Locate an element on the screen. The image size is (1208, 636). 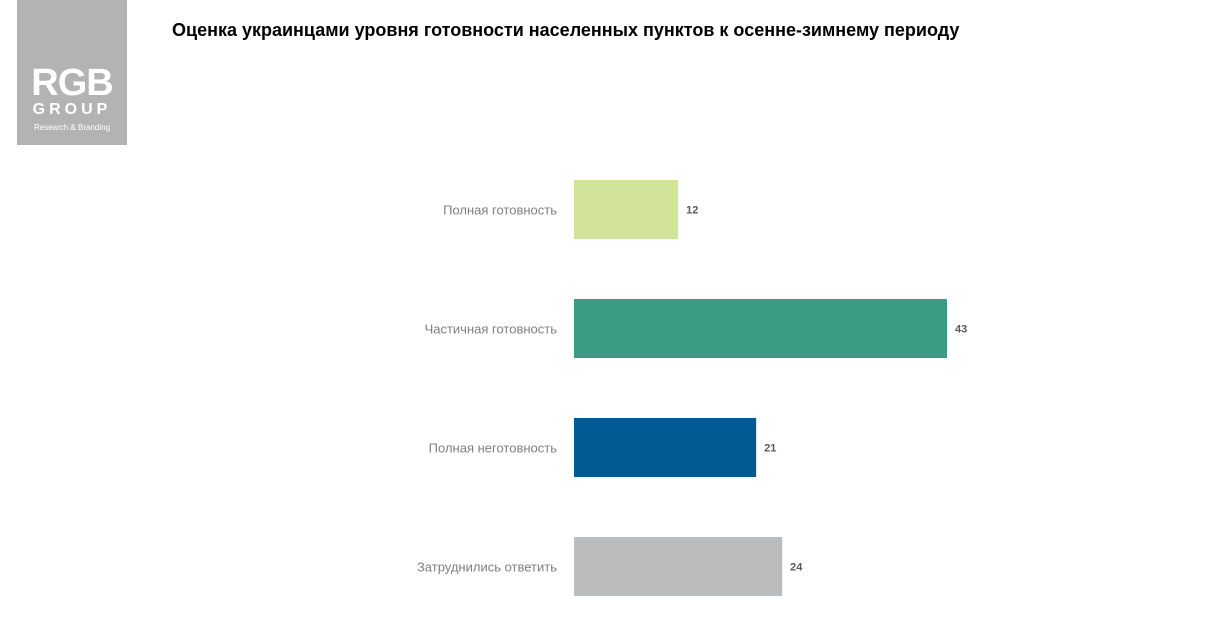
logo-mark: RGB is located at coordinates (72, 83).